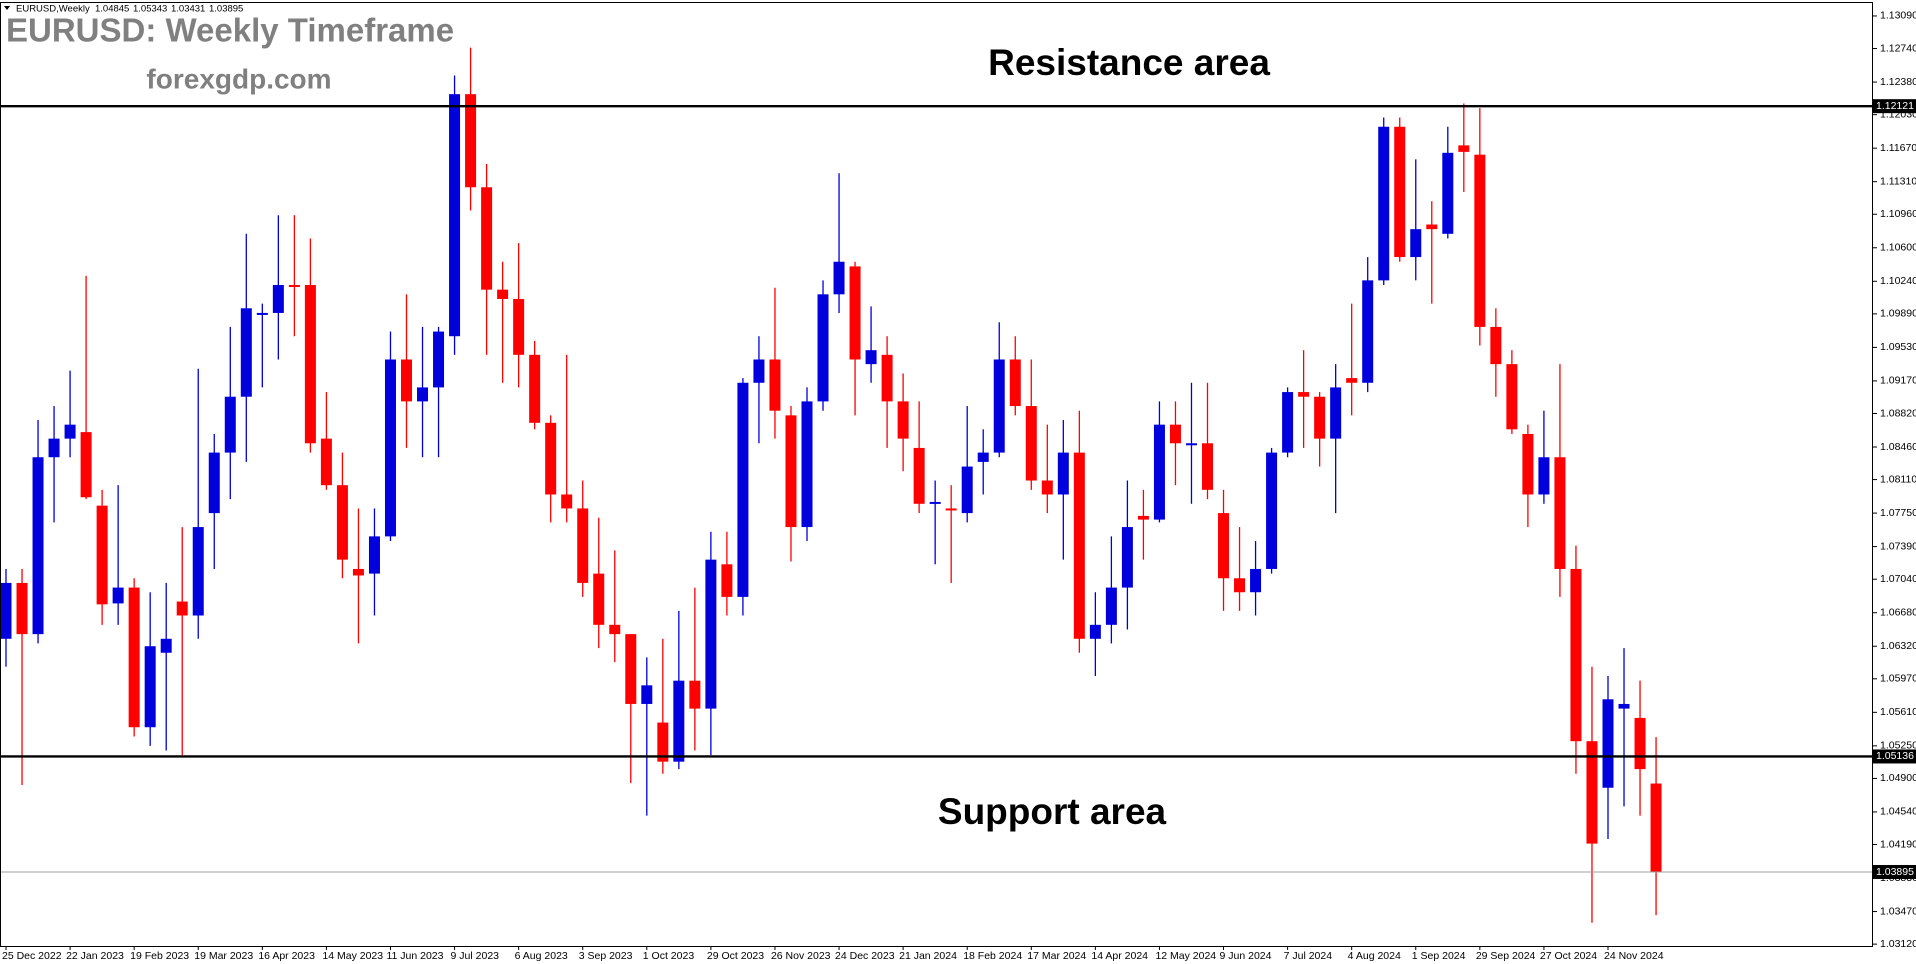 The image size is (1916, 964). I want to click on header-close: 1.03895, so click(226, 9).